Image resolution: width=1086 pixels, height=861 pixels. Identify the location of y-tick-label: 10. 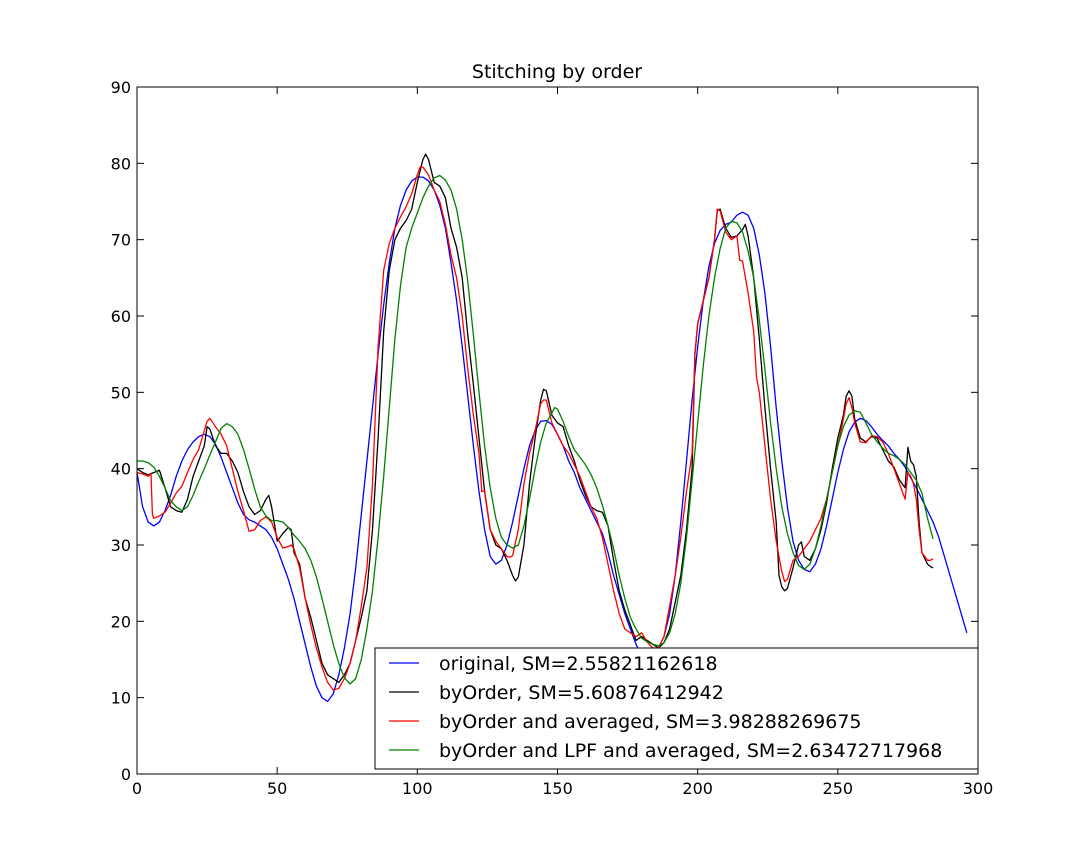
(121, 698).